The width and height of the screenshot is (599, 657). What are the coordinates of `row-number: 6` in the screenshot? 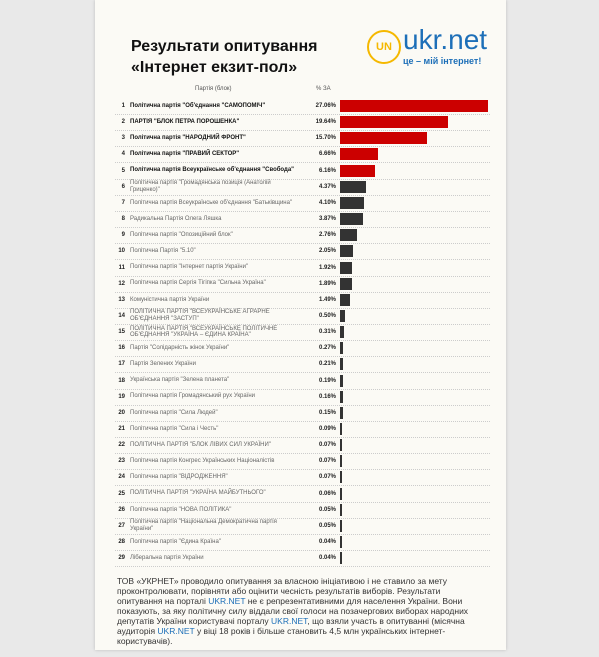 It's located at (123, 186).